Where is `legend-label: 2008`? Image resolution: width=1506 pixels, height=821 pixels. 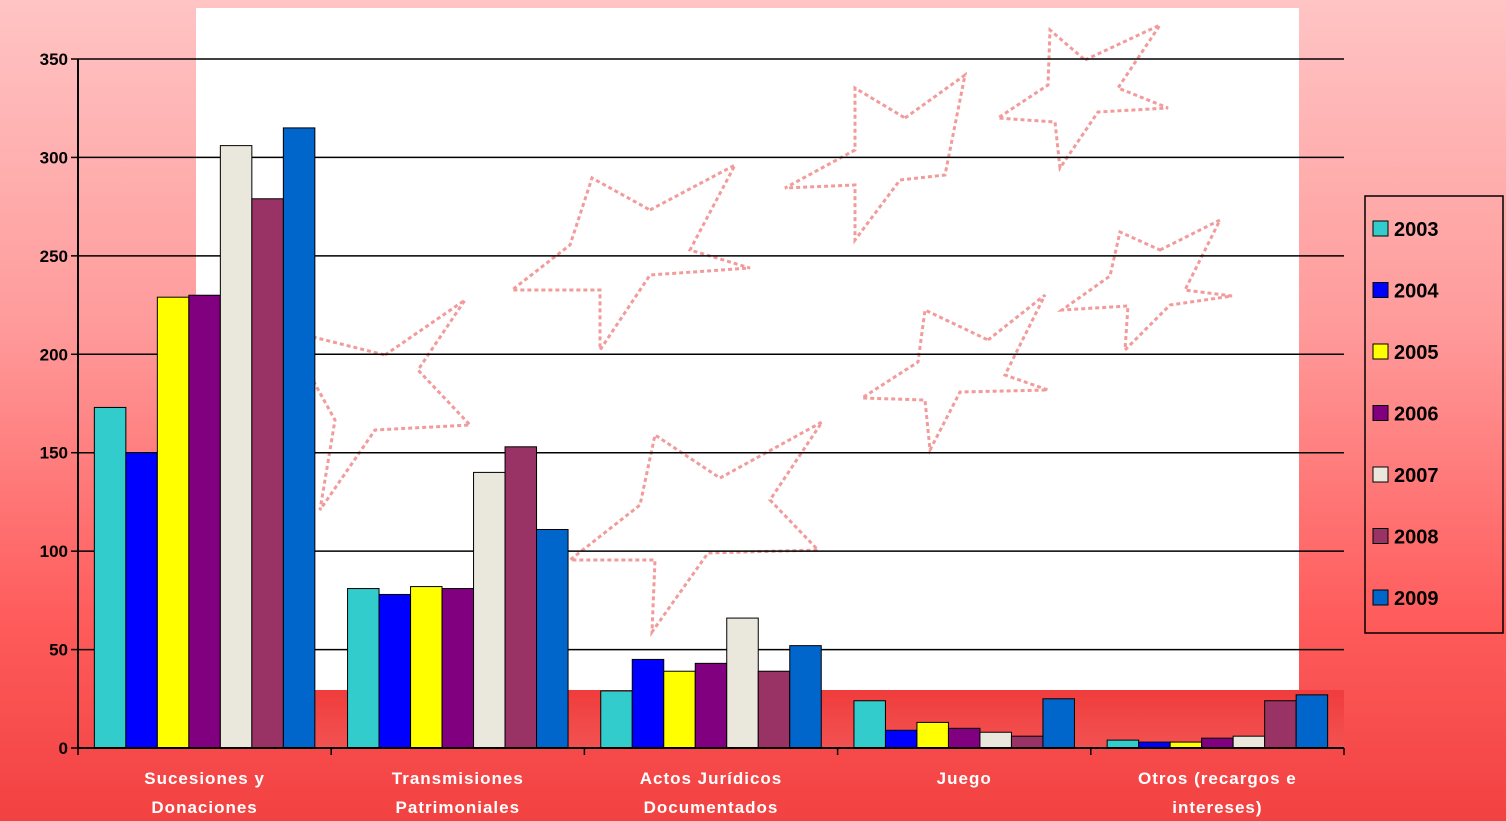
legend-label: 2008 is located at coordinates (1416, 538).